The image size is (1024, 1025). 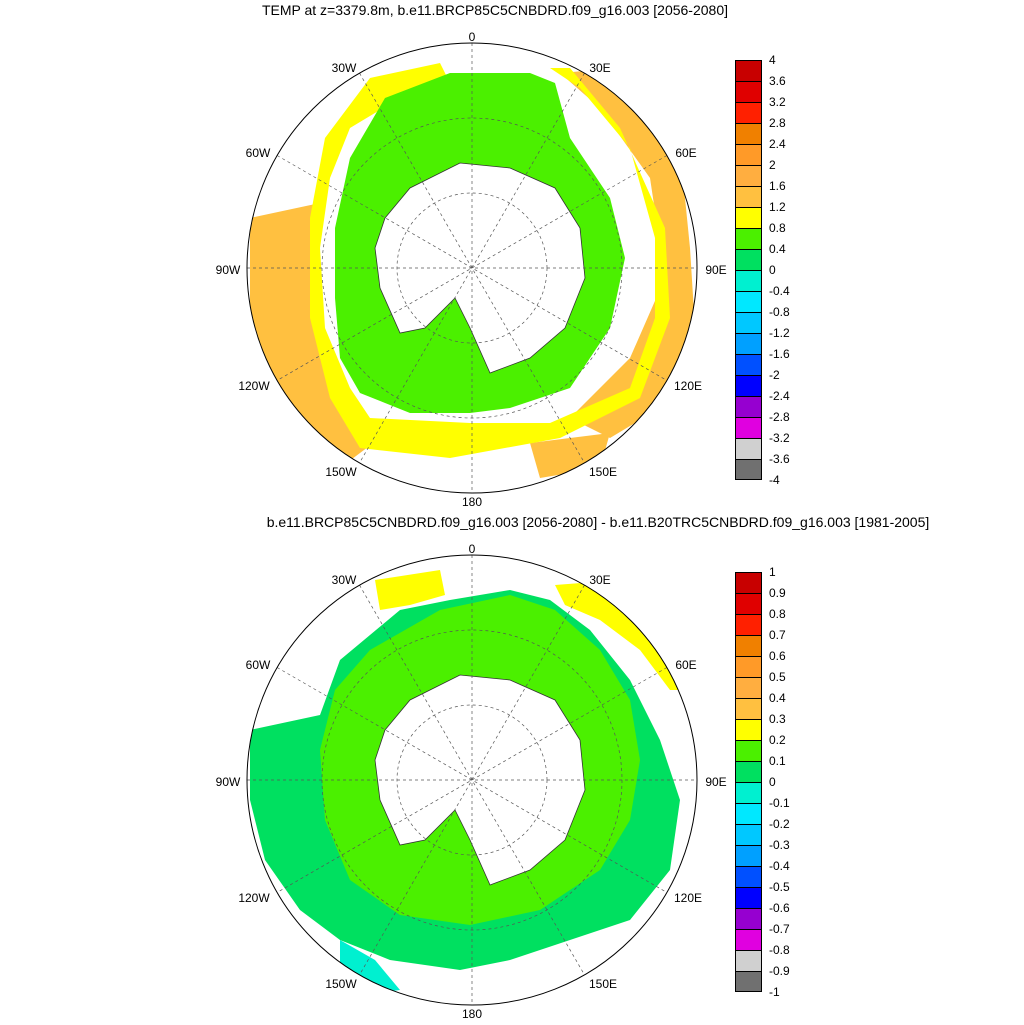 I want to click on colorbar-tick-label: -3.2, so click(x=779, y=438).